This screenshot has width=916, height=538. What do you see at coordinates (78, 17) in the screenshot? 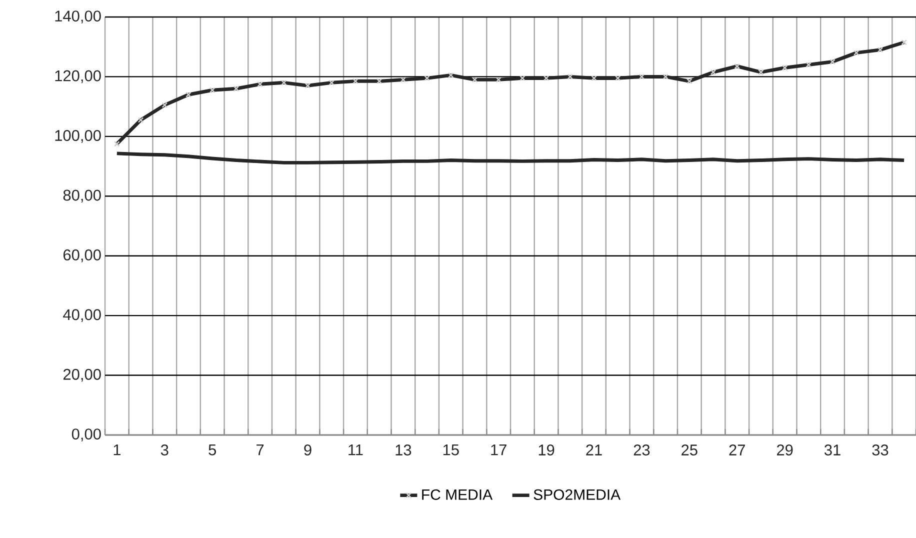
I see `y-tick-label: 140,00` at bounding box center [78, 17].